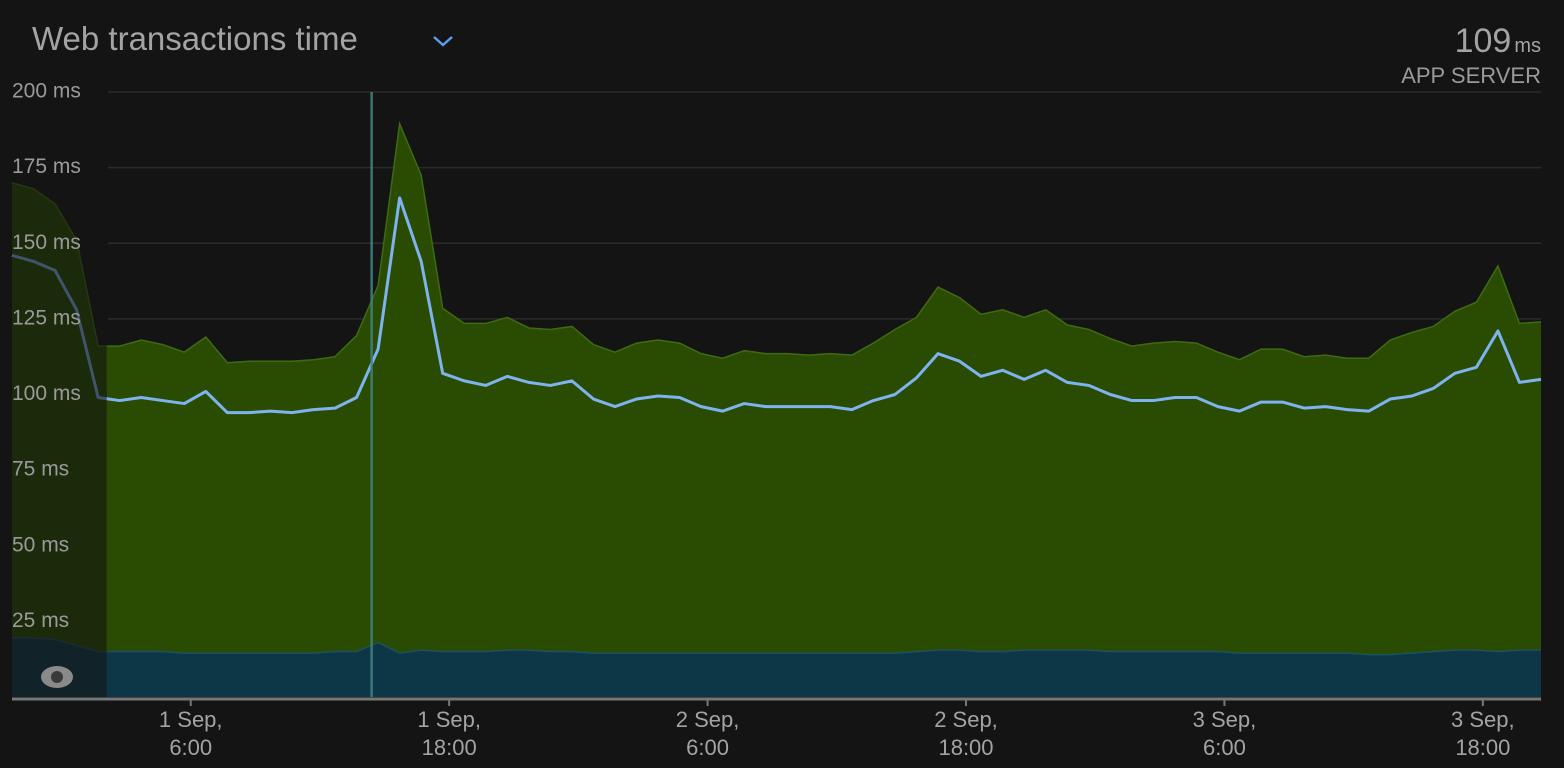  Describe the element at coordinates (1224, 733) in the screenshot. I see `x-tick-label: 3 Sep, 6:00` at that location.